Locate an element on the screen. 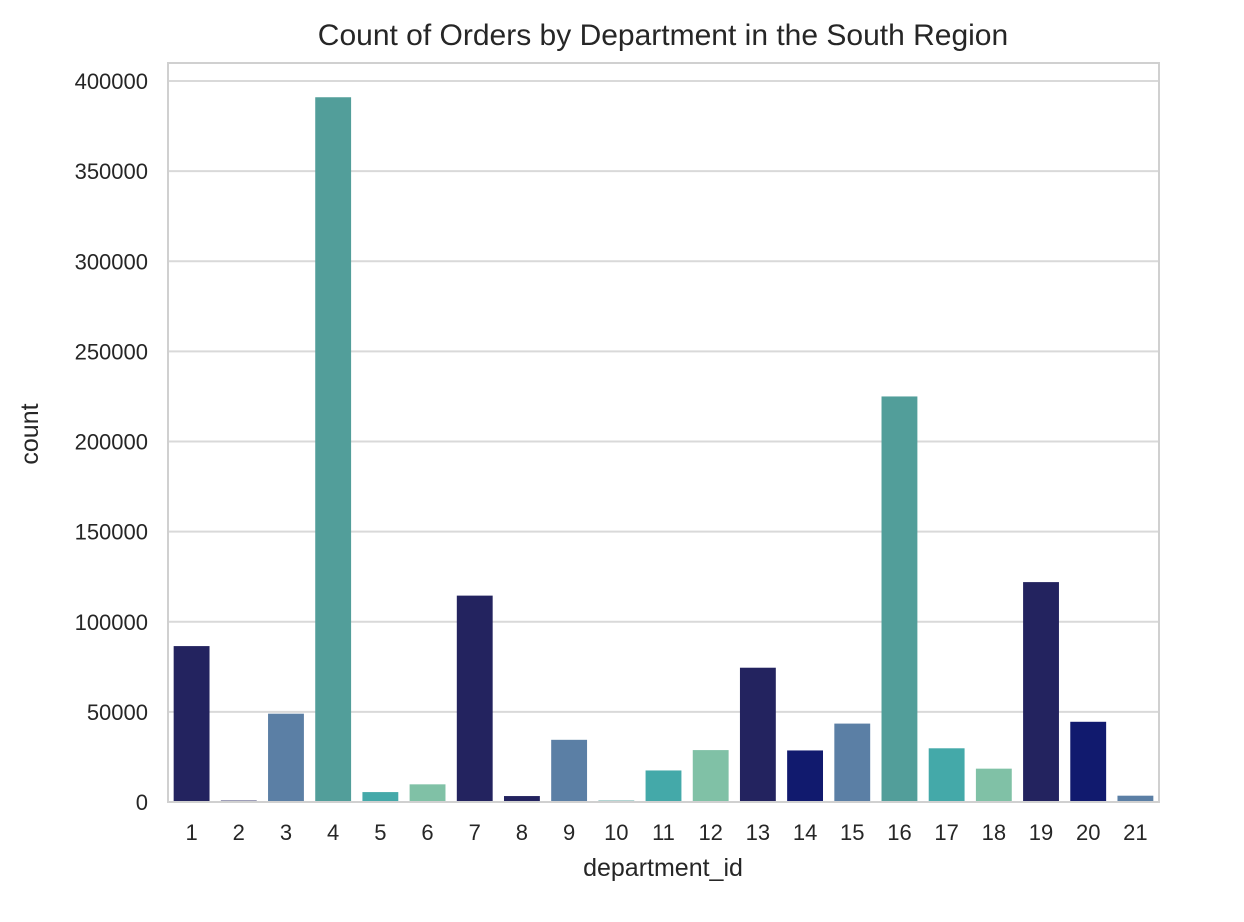 Image resolution: width=1244 pixels, height=922 pixels. y-tick-label: 400000 is located at coordinates (111, 81).